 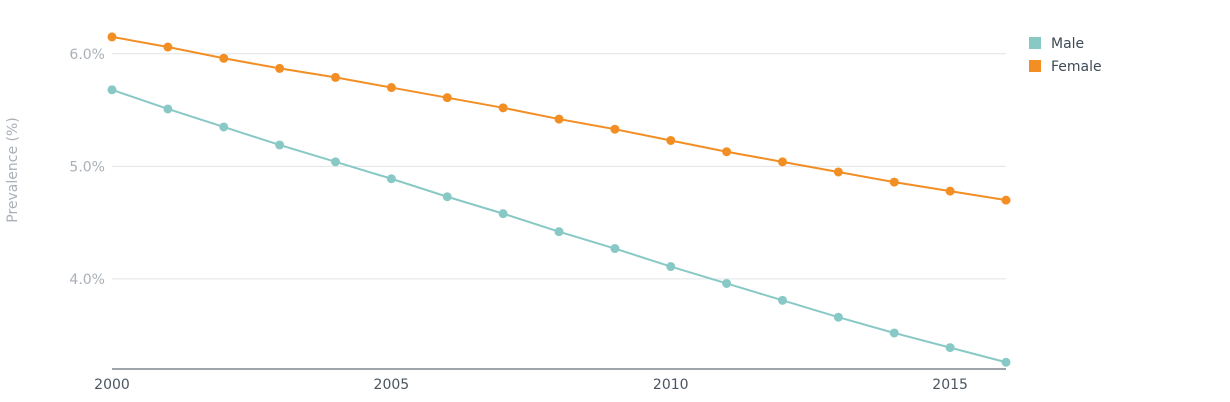 I want to click on x-tick-label: 2015, so click(x=950, y=385).